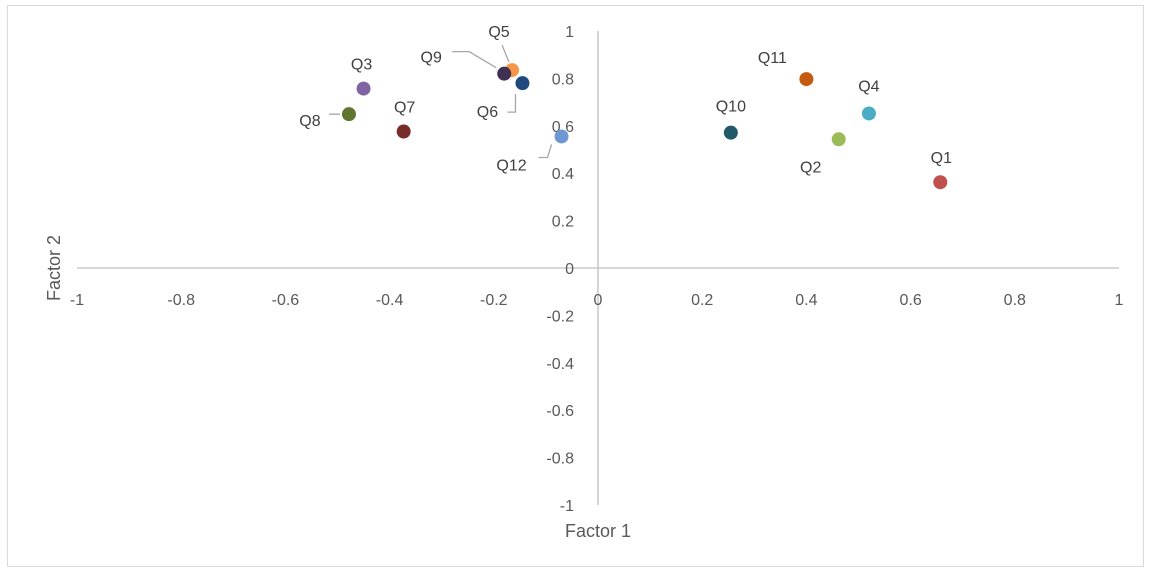 Image resolution: width=1154 pixels, height=577 pixels. I want to click on x-axis-title: Factor 1, so click(598, 531).